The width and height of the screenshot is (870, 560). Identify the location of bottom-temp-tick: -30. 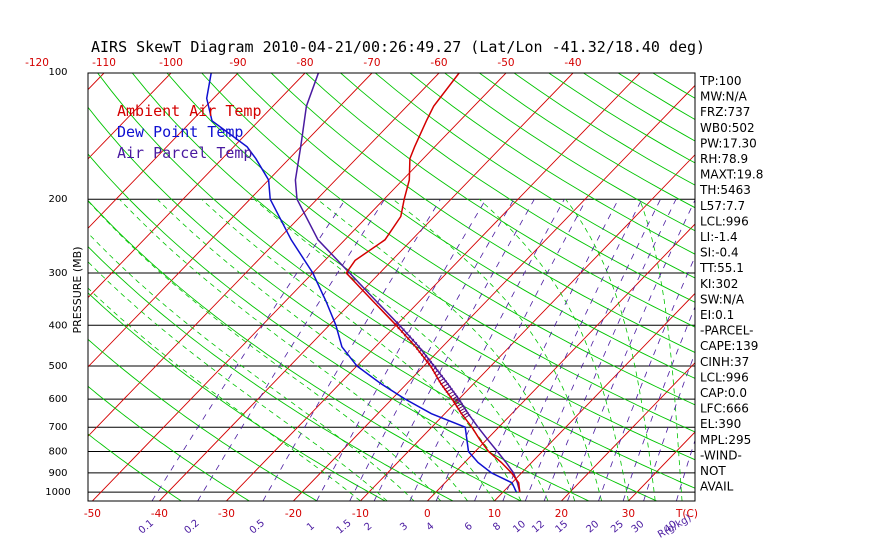
(226, 514).